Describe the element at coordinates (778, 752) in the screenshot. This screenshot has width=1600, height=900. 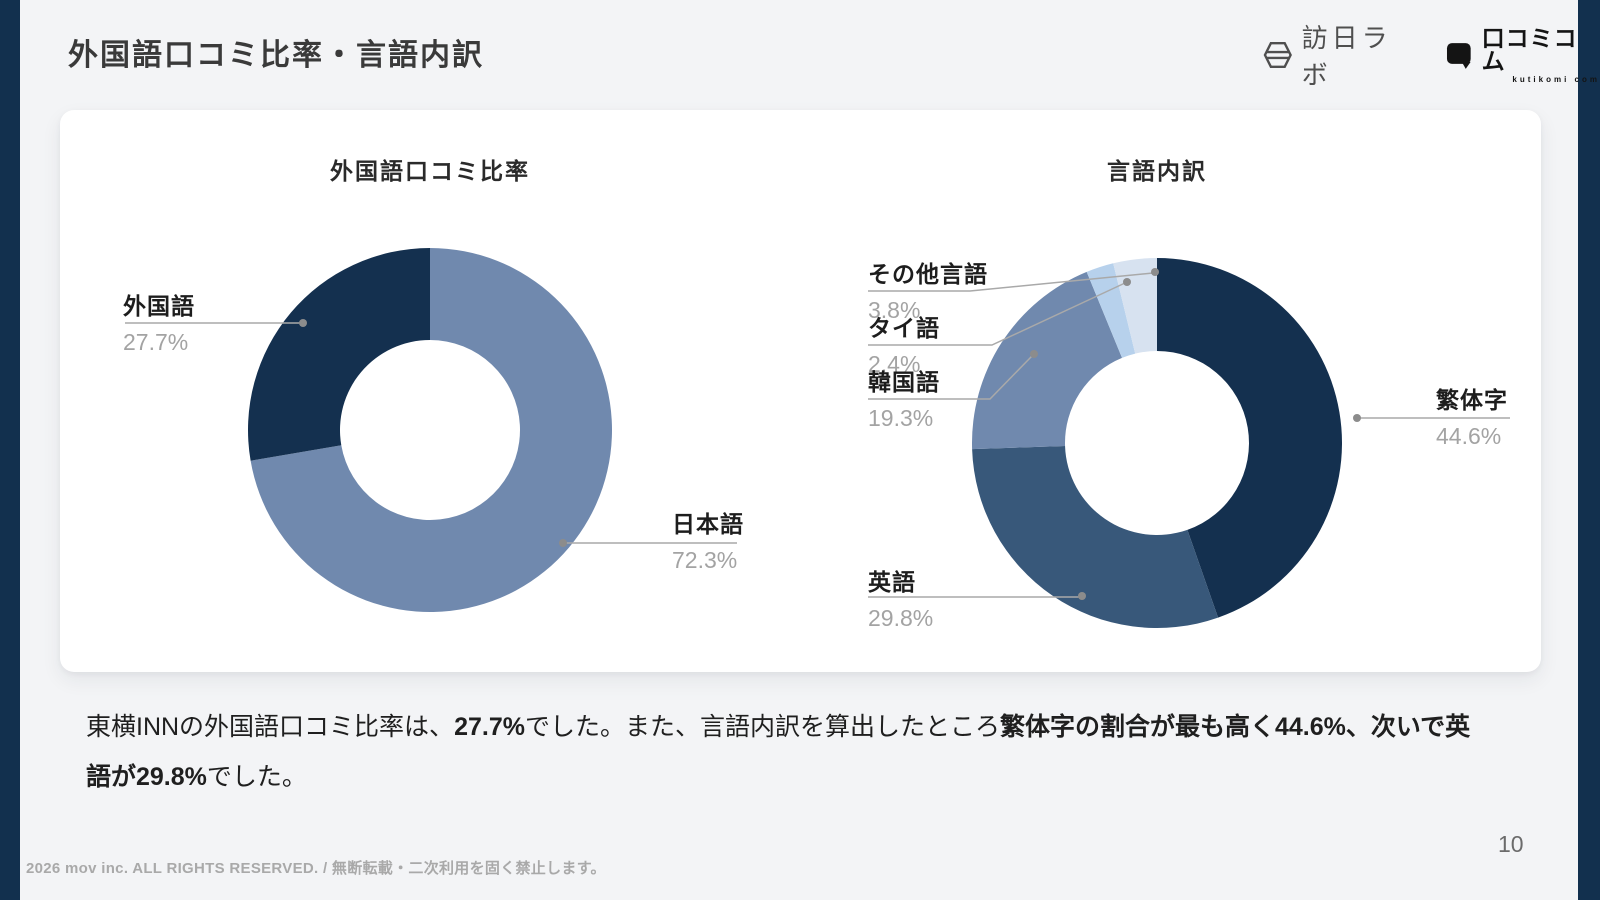
I see `summary-bold-segment: 繁体字の割合が最も高く44.6%、次いで英語が29.8%` at that location.